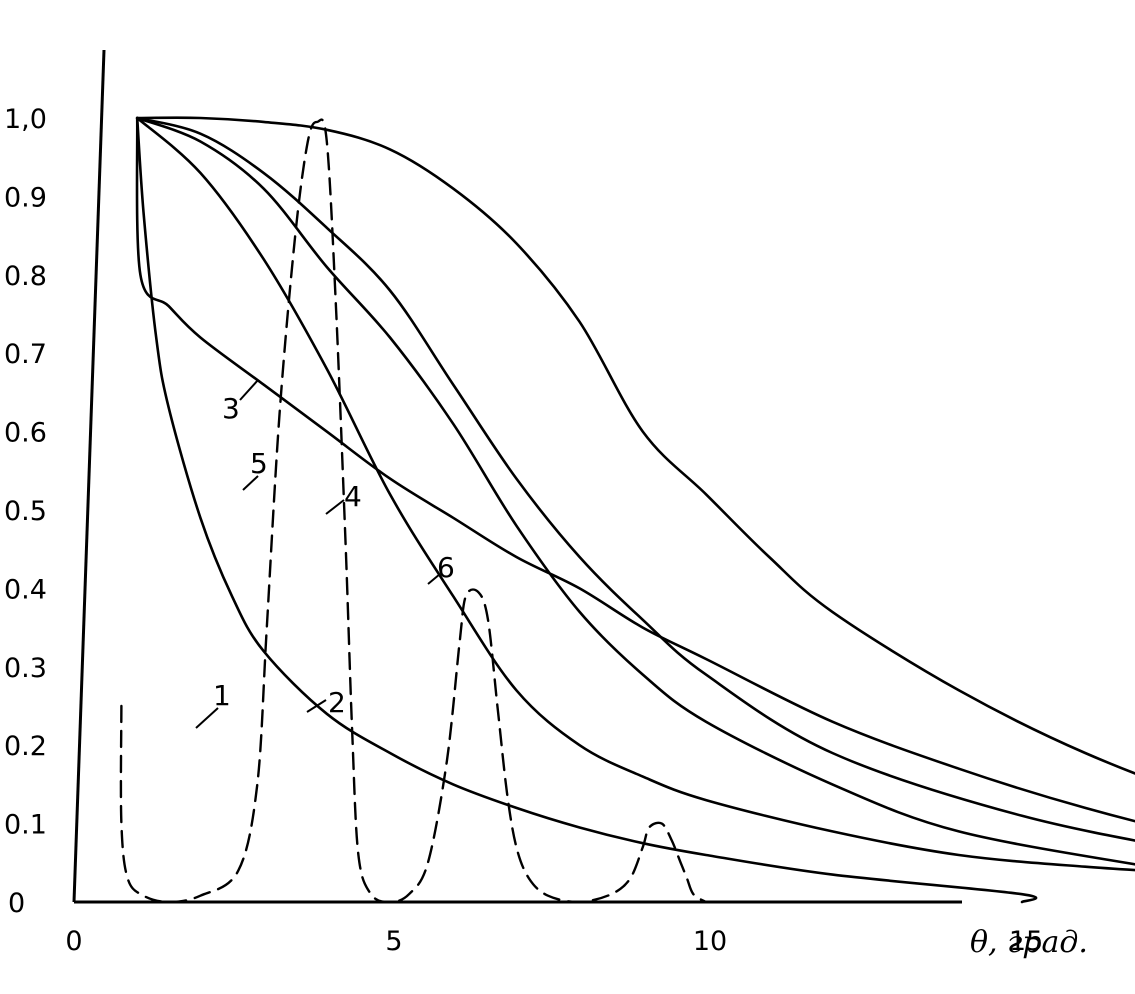  What do you see at coordinates (316, 706) in the screenshot?
I see `curve-2-leader` at bounding box center [316, 706].